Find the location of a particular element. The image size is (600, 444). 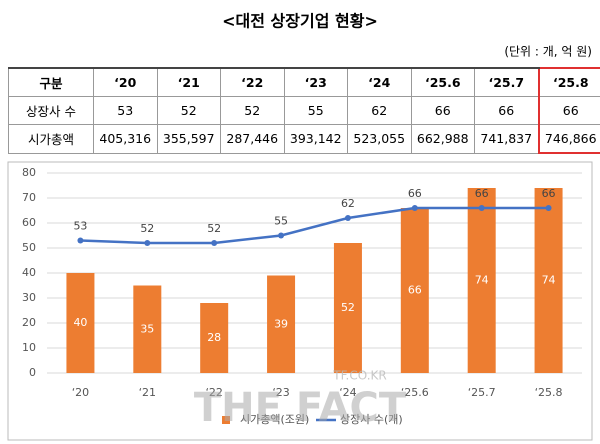

table-cell: ‘25.6 is located at coordinates (442, 82).